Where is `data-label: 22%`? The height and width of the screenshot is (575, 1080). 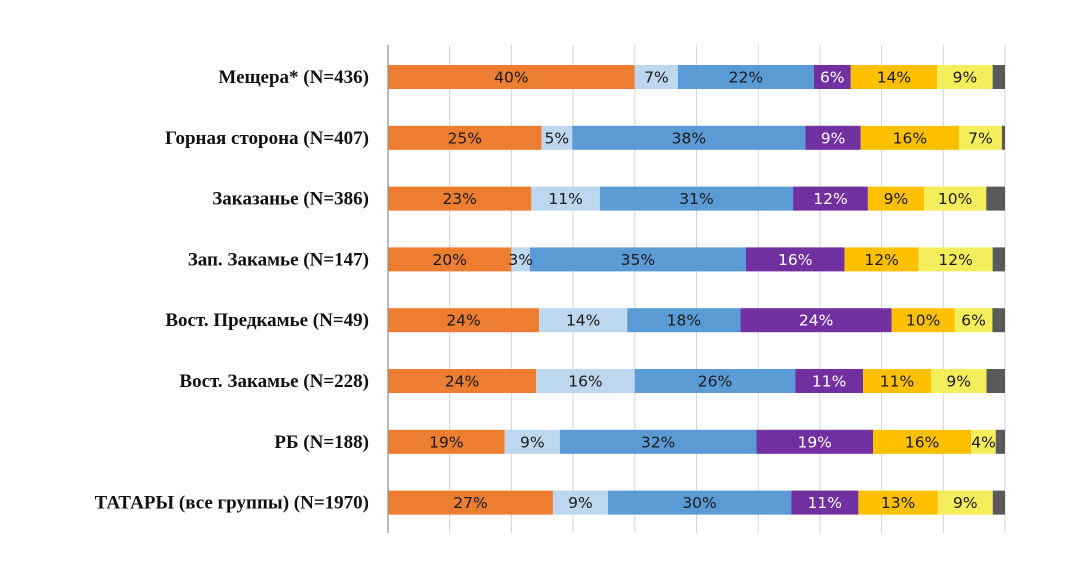
data-label: 22% is located at coordinates (746, 78).